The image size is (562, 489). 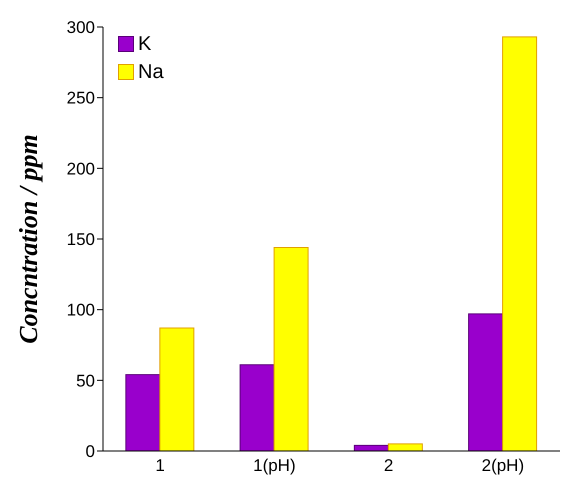 What do you see at coordinates (90, 452) in the screenshot?
I see `y-tick-label: 0` at bounding box center [90, 452].